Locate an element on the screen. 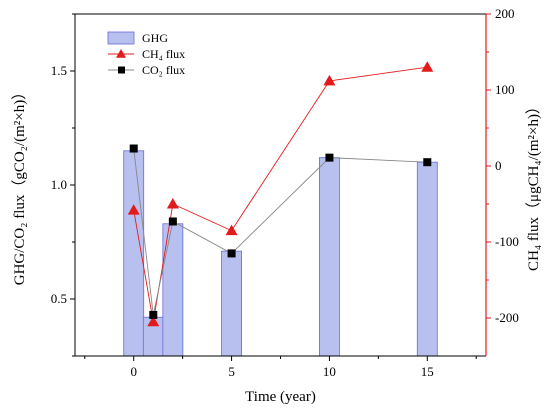 The height and width of the screenshot is (418, 550). x-tick-label: 15 is located at coordinates (427, 371).